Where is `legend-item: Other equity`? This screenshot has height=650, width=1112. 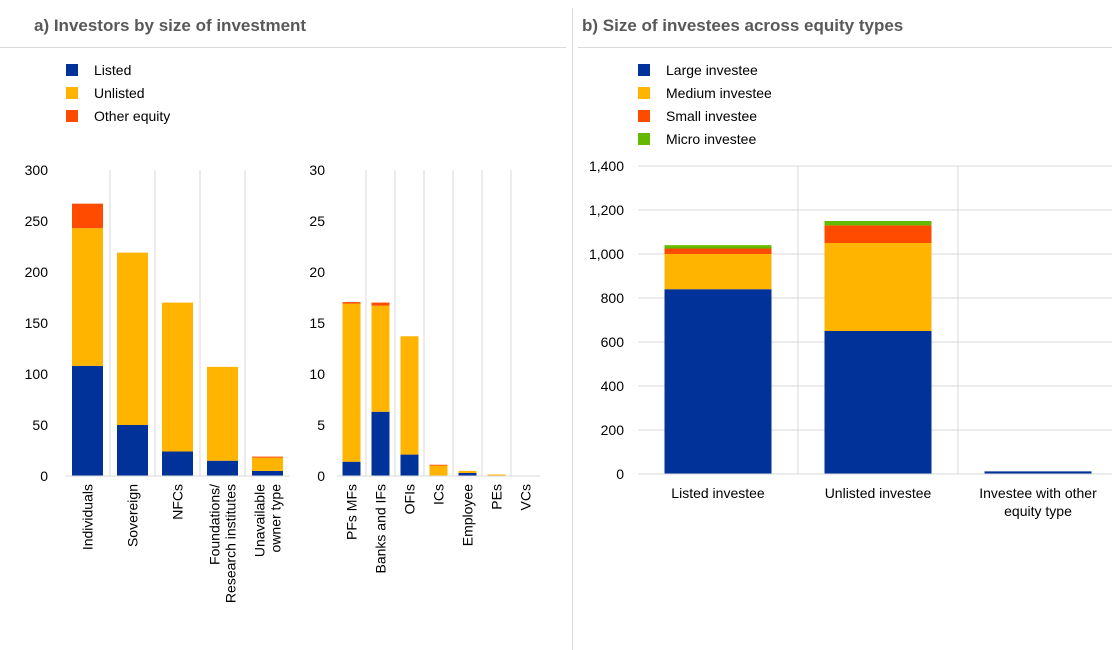
legend-item: Other equity is located at coordinates (118, 115).